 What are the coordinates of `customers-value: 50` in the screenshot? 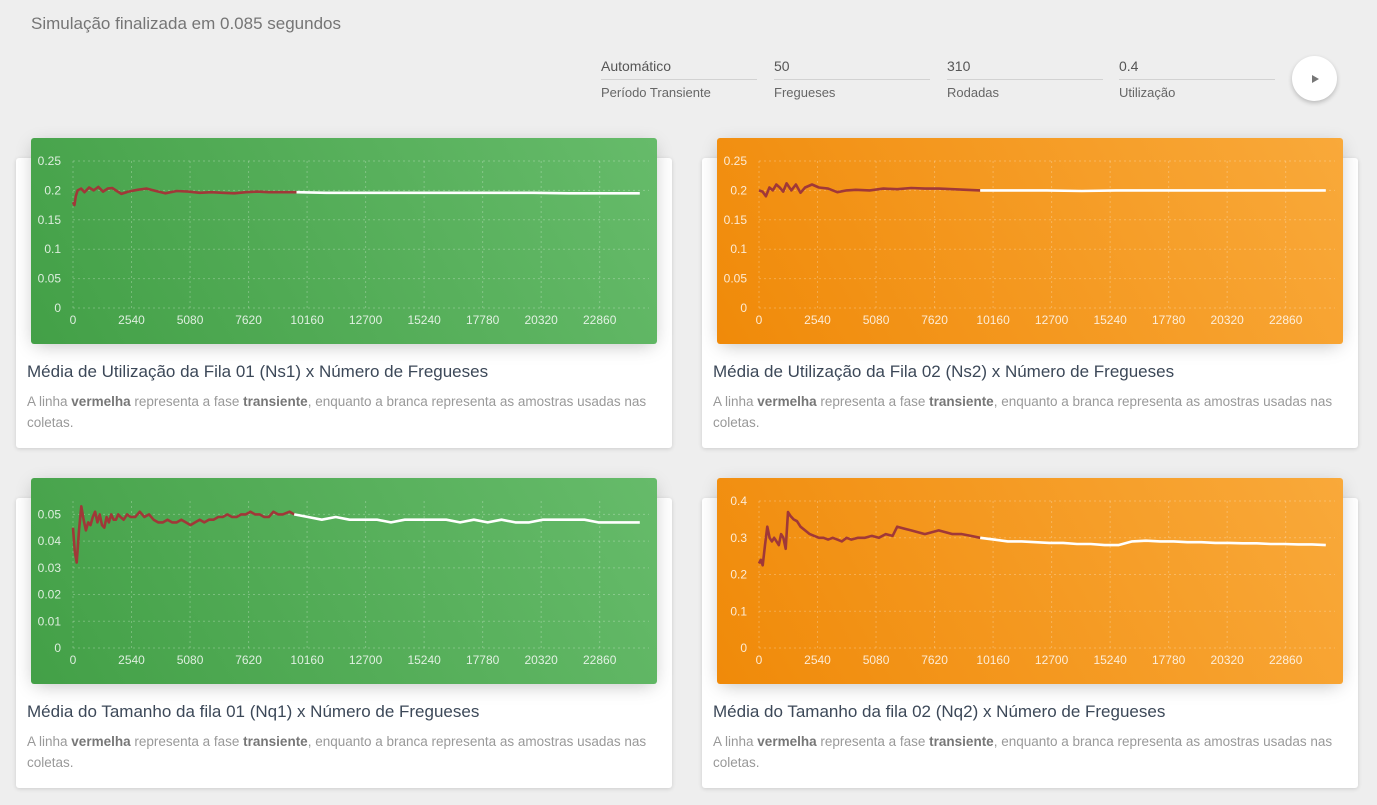 It's located at (852, 69).